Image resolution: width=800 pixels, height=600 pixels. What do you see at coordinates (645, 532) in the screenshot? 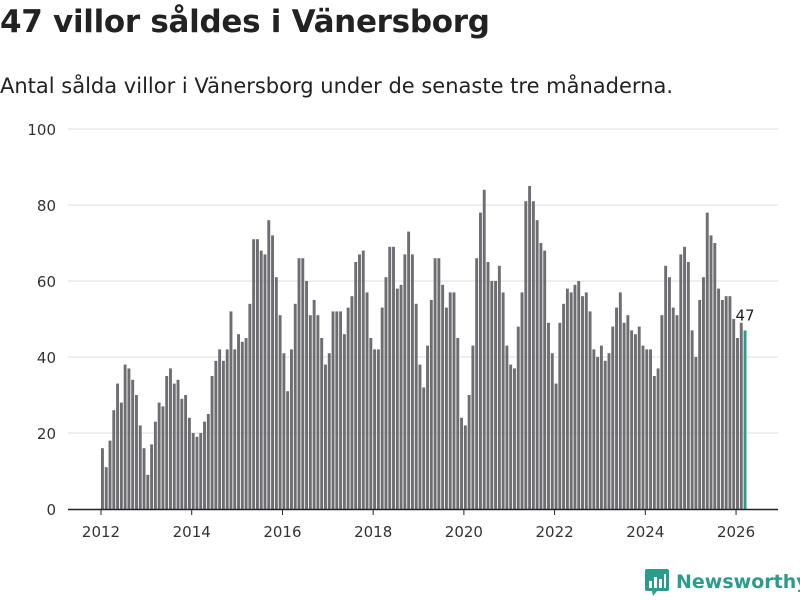
I see `x-tick-label: 2024` at bounding box center [645, 532].